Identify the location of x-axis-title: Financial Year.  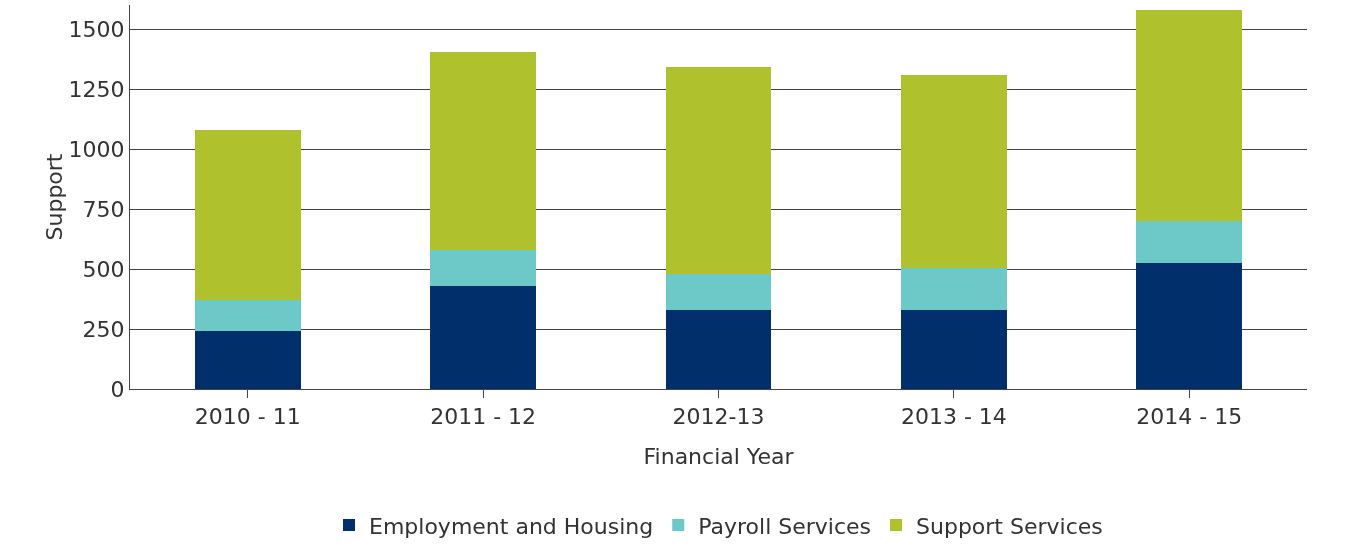
(719, 457).